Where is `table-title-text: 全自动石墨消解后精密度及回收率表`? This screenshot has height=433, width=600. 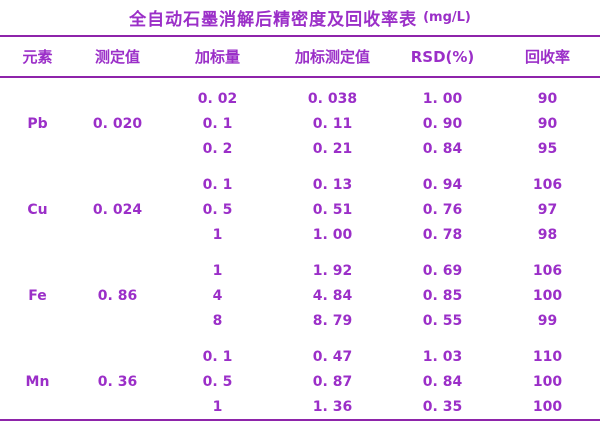 table-title-text: 全自动石墨消解后精密度及回收率表 is located at coordinates (273, 20).